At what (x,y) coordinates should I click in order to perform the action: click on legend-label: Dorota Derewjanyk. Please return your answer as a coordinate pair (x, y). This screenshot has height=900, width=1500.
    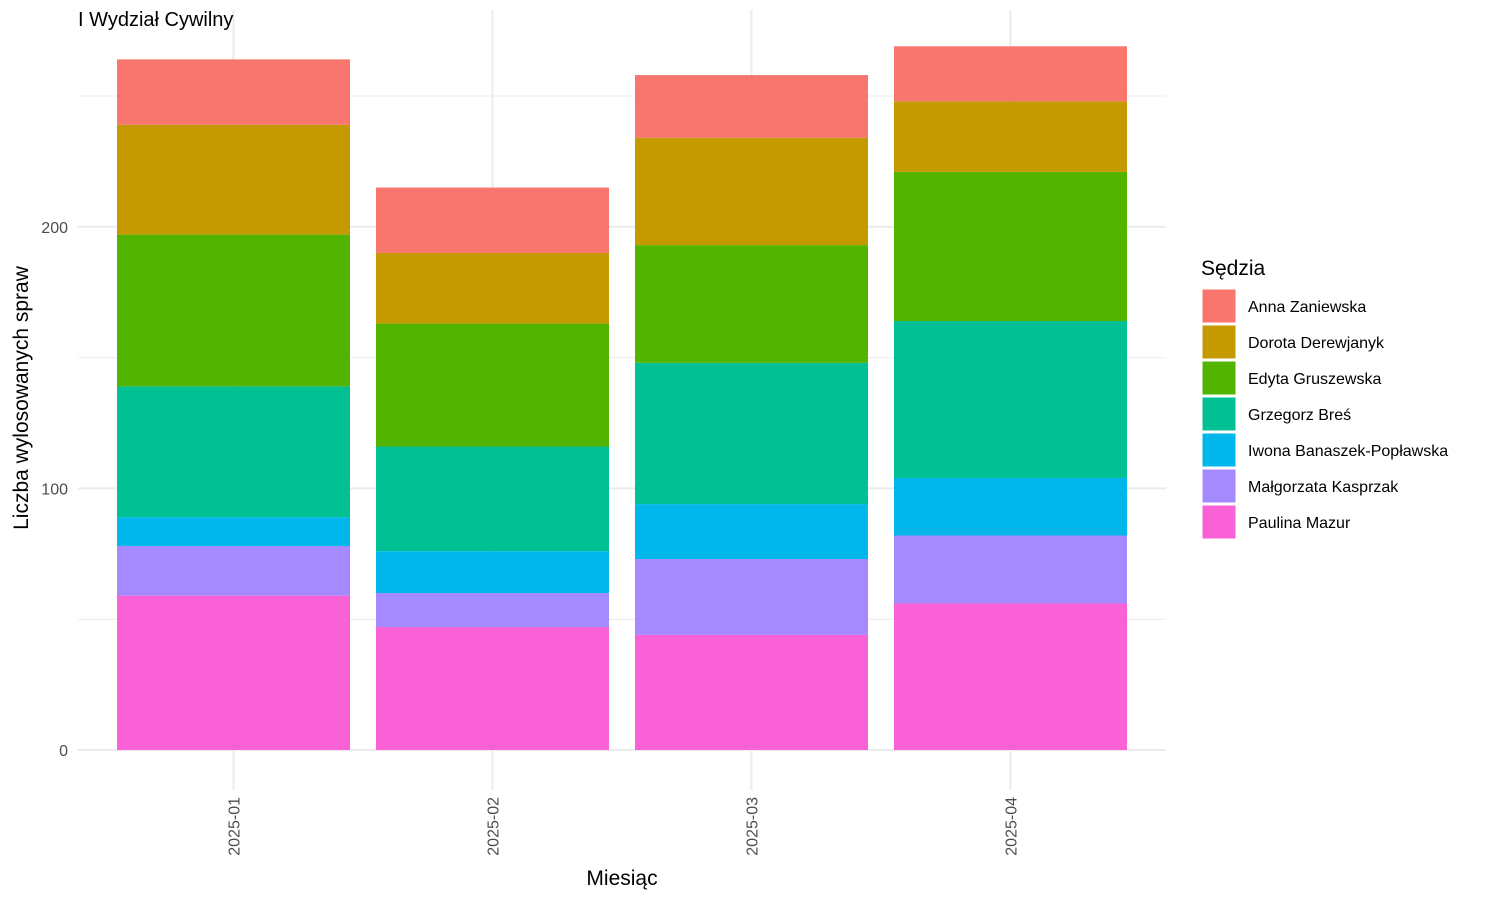
    Looking at the image, I should click on (1316, 343).